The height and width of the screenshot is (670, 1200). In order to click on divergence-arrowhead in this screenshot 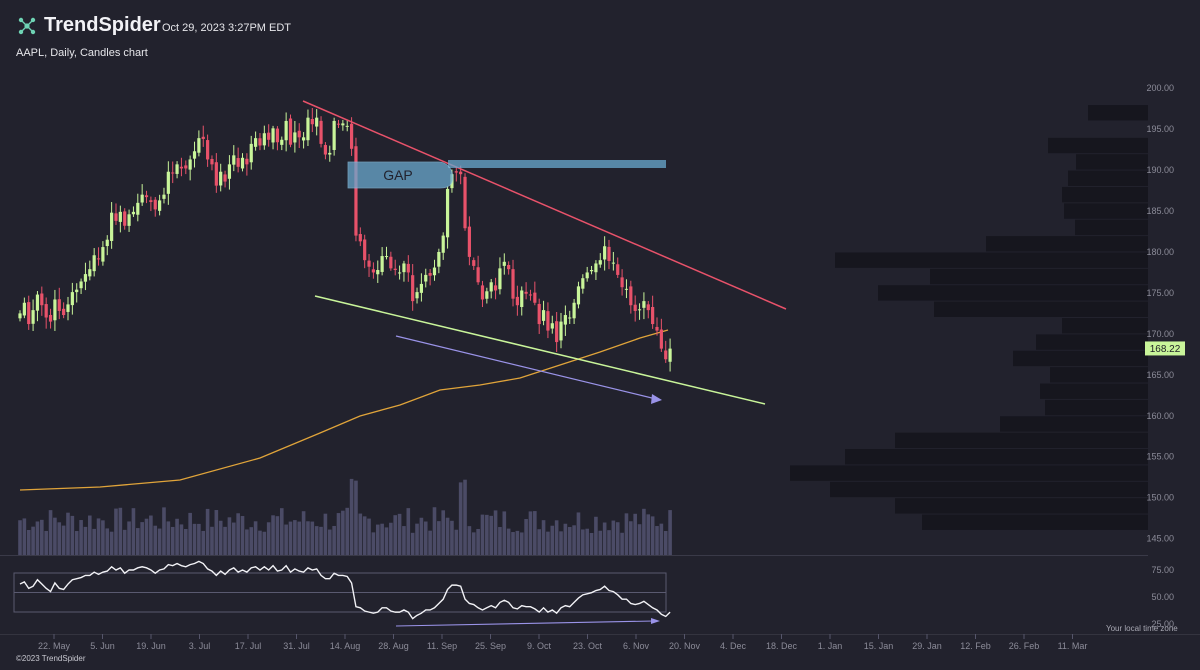, I will do `click(656, 399)`.